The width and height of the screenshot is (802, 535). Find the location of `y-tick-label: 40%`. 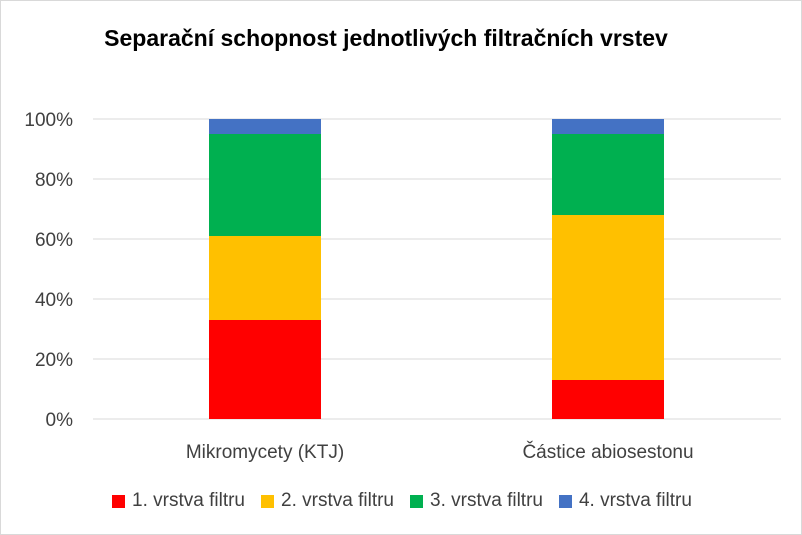

y-tick-label: 40% is located at coordinates (54, 300).